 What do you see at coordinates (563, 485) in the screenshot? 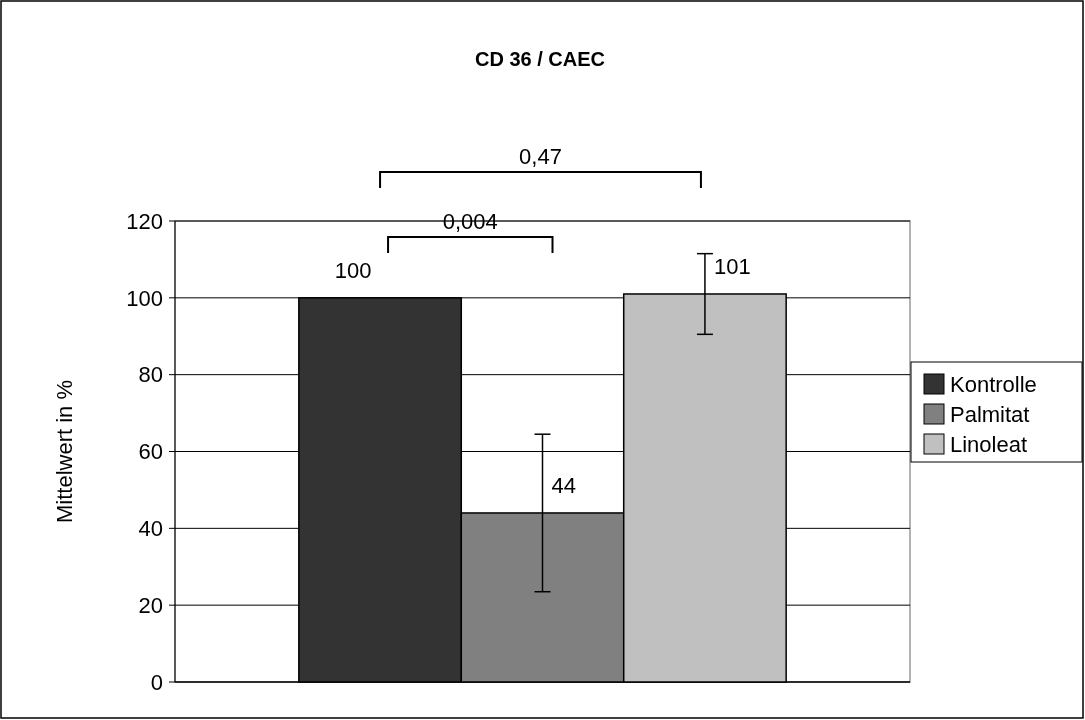
I see `data-label: 44` at bounding box center [563, 485].